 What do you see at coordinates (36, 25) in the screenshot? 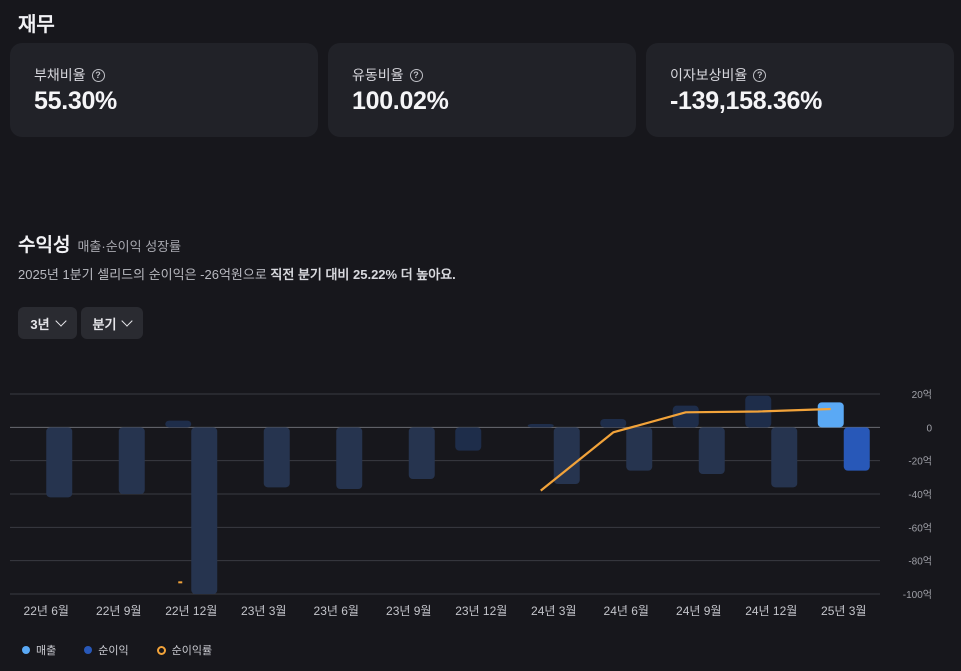
I see `finance-title: 재무` at bounding box center [36, 25].